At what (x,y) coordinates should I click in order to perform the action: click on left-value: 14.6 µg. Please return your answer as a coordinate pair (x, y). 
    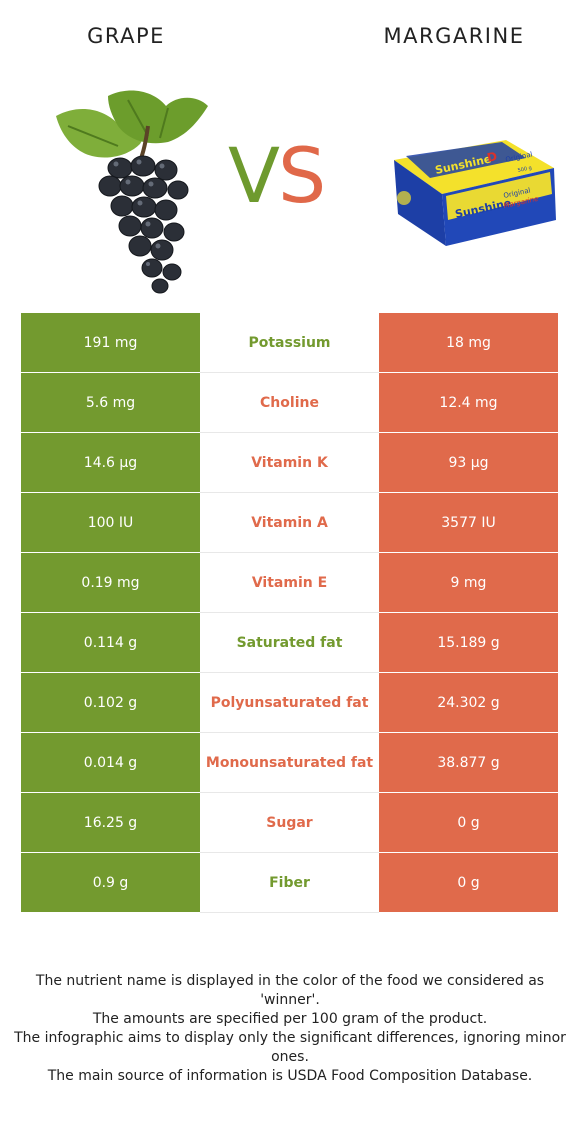
    Looking at the image, I should click on (110, 462).